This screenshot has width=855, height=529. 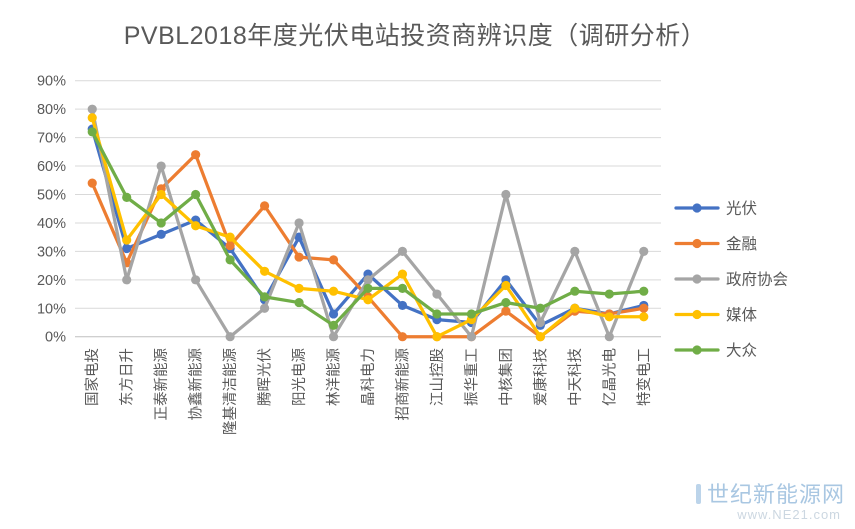 What do you see at coordinates (506, 377) in the screenshot?
I see `x-axis-category-label: 中核集团` at bounding box center [506, 377].